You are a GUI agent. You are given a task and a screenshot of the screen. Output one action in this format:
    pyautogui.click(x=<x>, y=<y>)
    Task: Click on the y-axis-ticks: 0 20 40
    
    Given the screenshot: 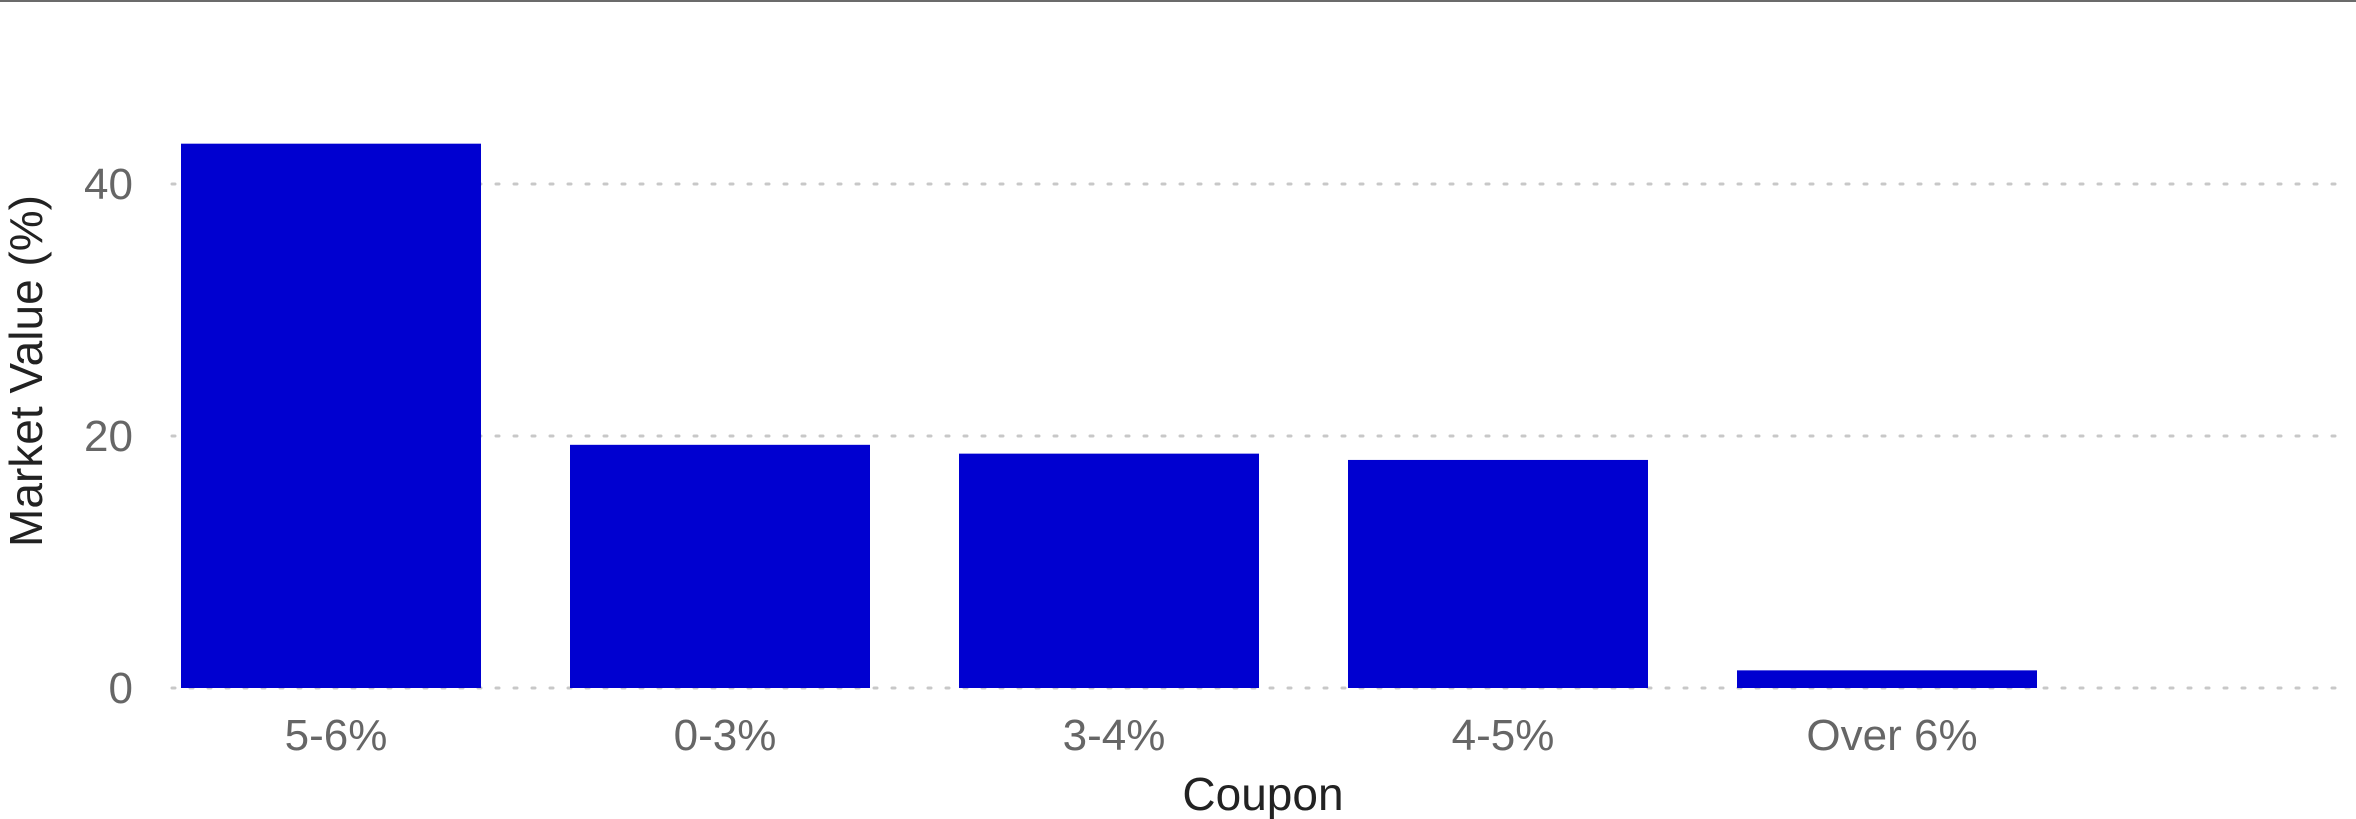 What is the action you would take?
    pyautogui.click(x=108, y=436)
    